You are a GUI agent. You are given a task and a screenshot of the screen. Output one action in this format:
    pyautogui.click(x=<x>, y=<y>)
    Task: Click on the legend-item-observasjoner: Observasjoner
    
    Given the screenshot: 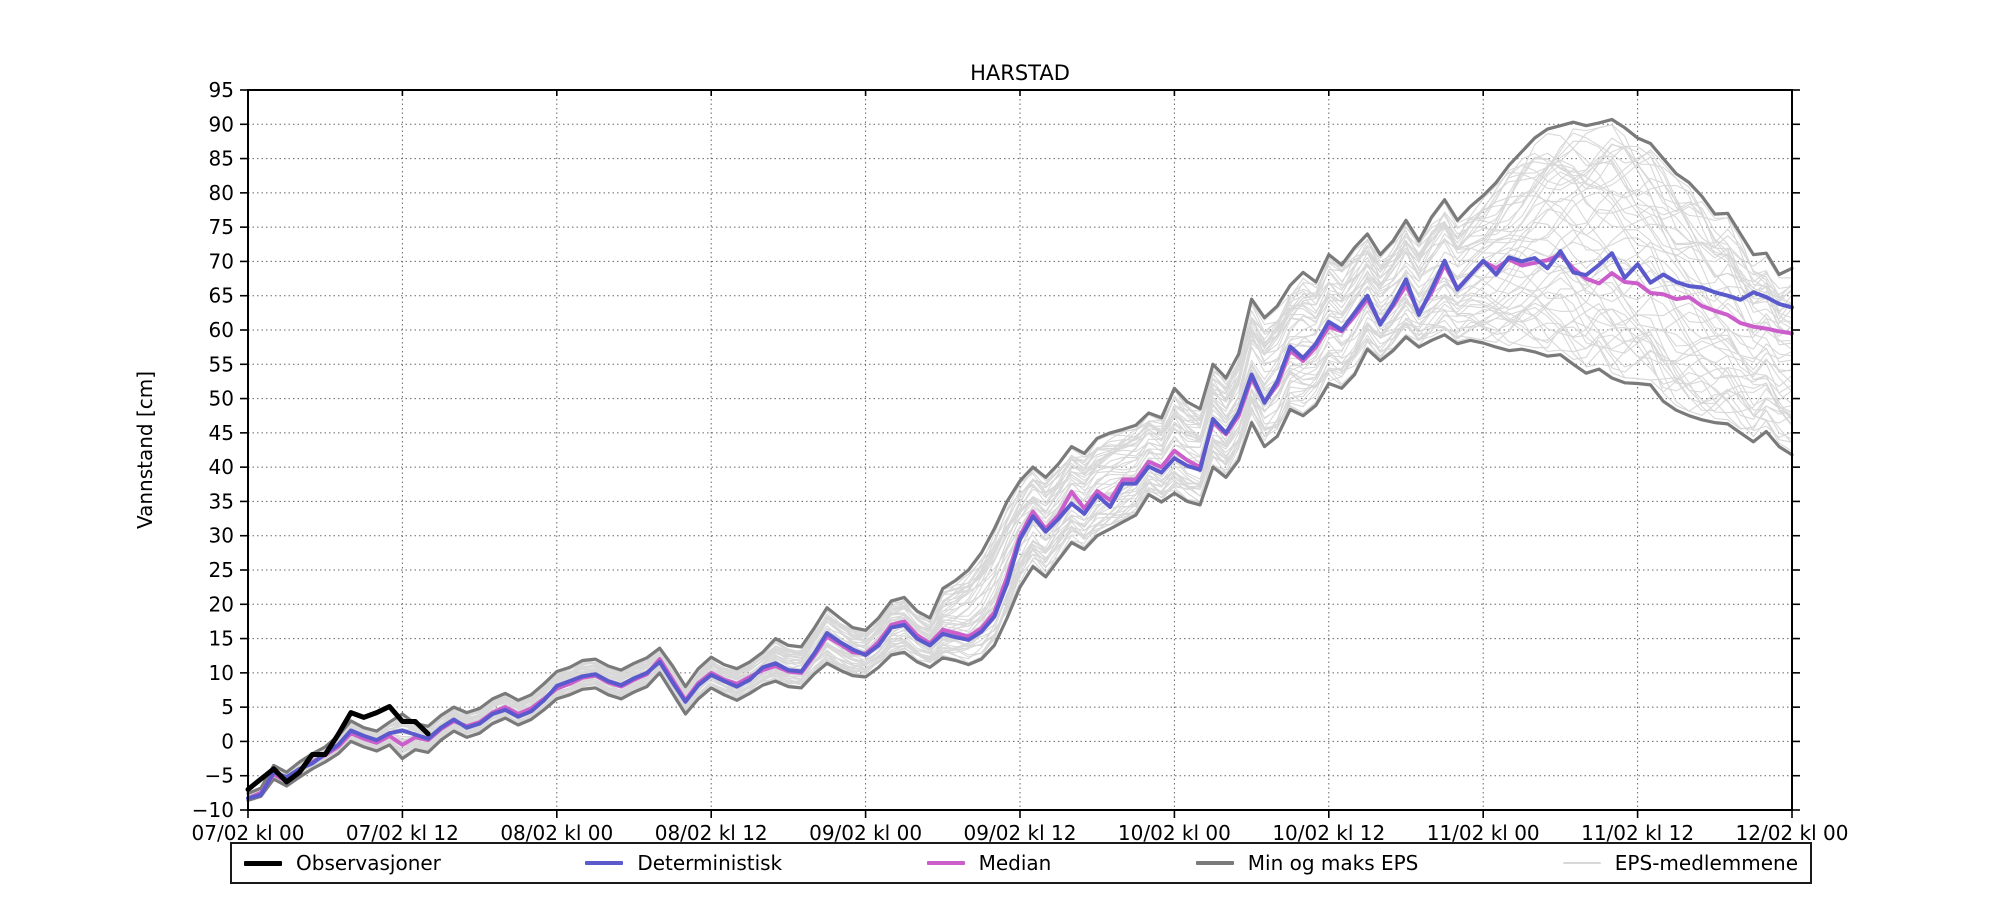 What is the action you would take?
    pyautogui.click(x=342, y=863)
    